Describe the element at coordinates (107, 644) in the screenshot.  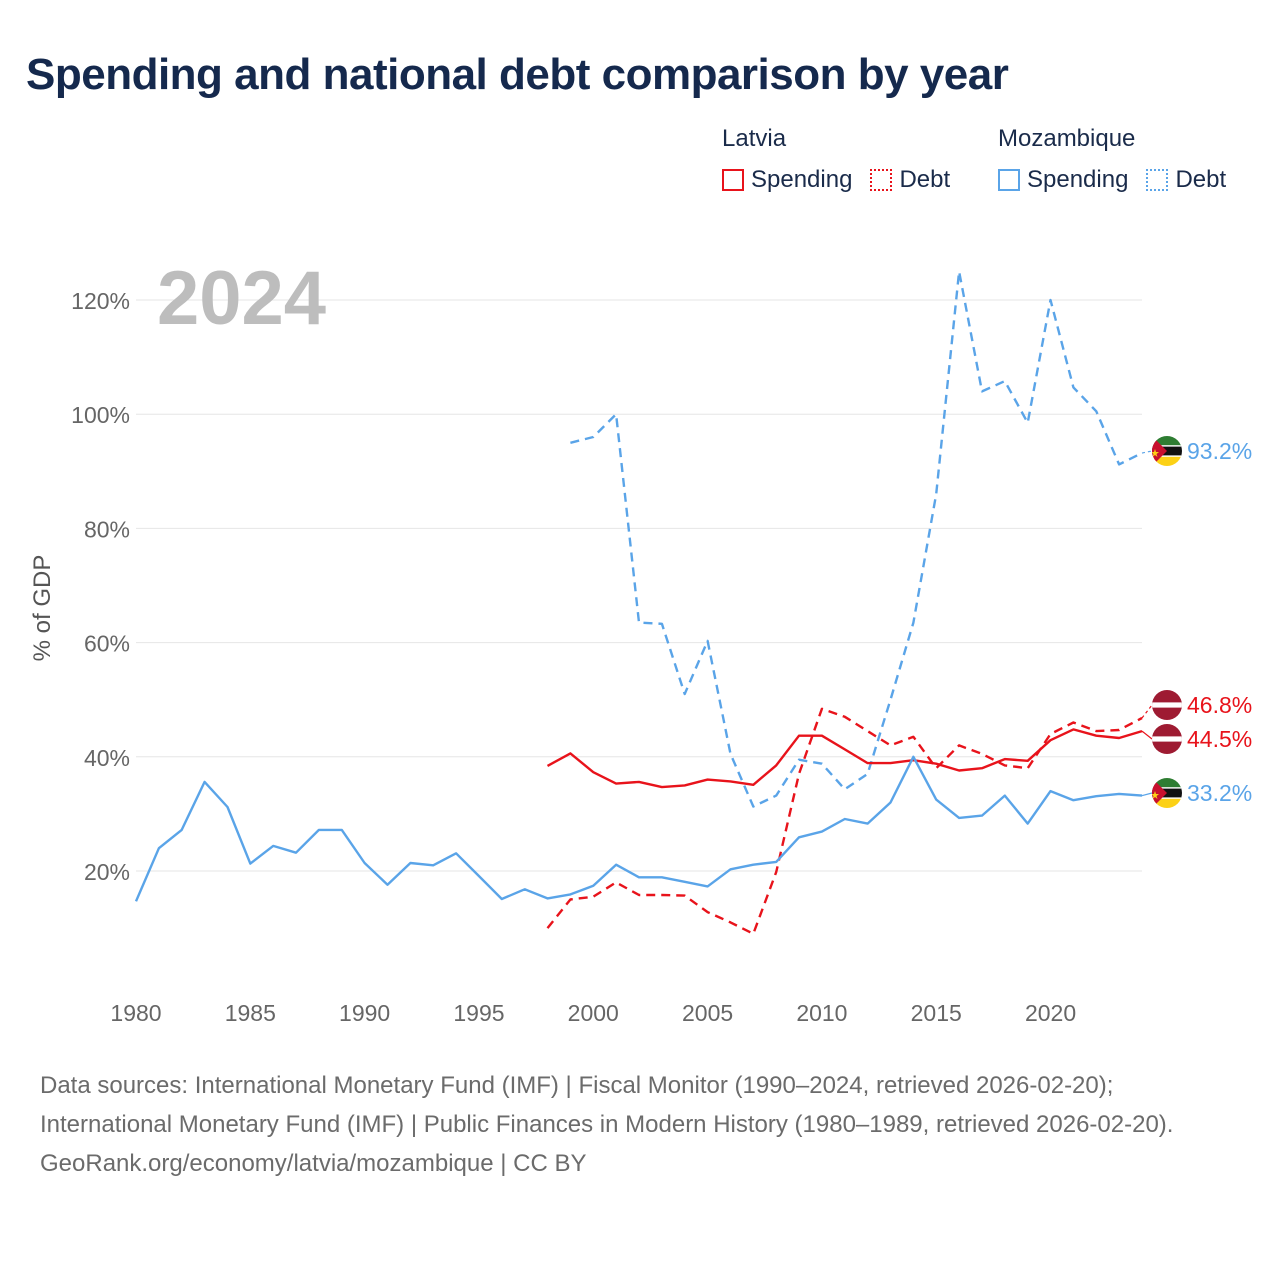
I see `y-tick-label: 60%` at that location.